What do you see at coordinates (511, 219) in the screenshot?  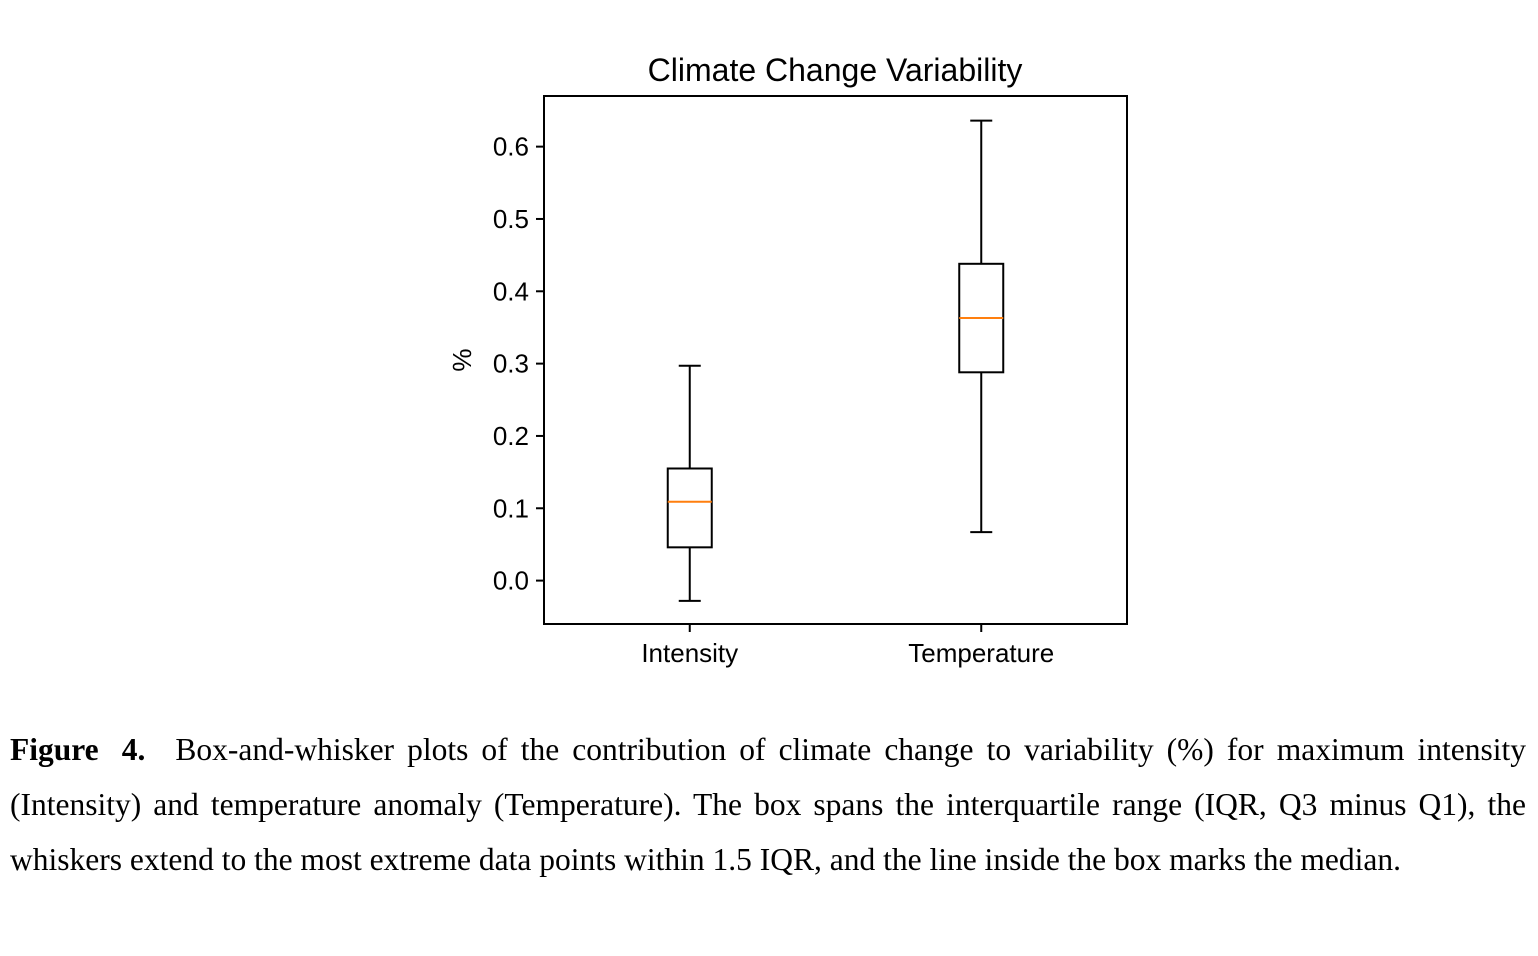 I see `y-tick-label: 0.5` at bounding box center [511, 219].